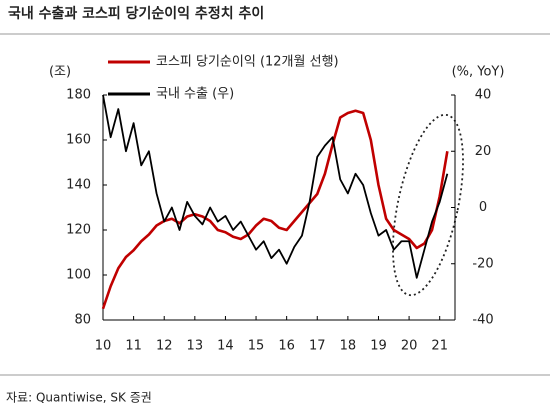  Describe the element at coordinates (378, 346) in the screenshot. I see `x-tick-label: 19` at that location.